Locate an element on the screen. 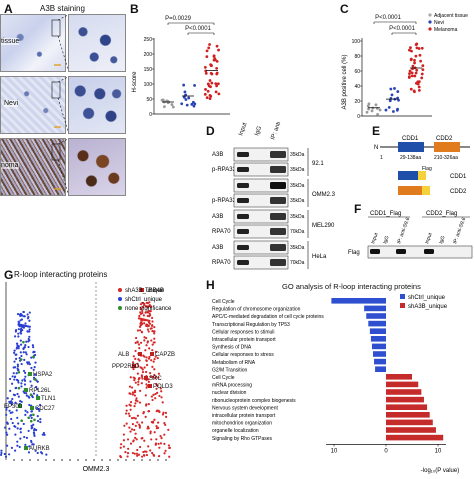  e-cdd1-domain is located at coordinates (411, 147).